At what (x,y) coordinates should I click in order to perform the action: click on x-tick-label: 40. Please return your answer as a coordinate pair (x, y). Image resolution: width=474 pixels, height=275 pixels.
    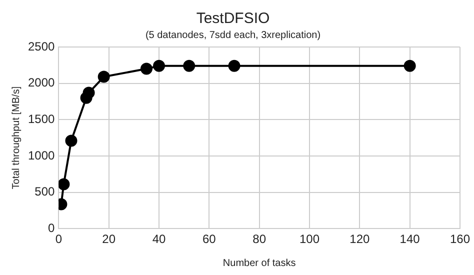
    Looking at the image, I should click on (159, 239).